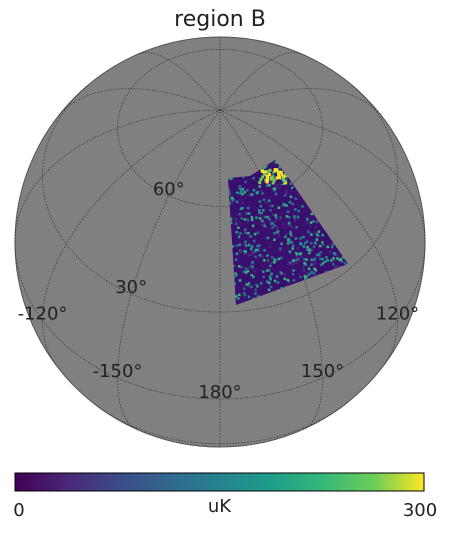 The height and width of the screenshot is (533, 451). I want to click on graticule-label: -120°, so click(43, 314).